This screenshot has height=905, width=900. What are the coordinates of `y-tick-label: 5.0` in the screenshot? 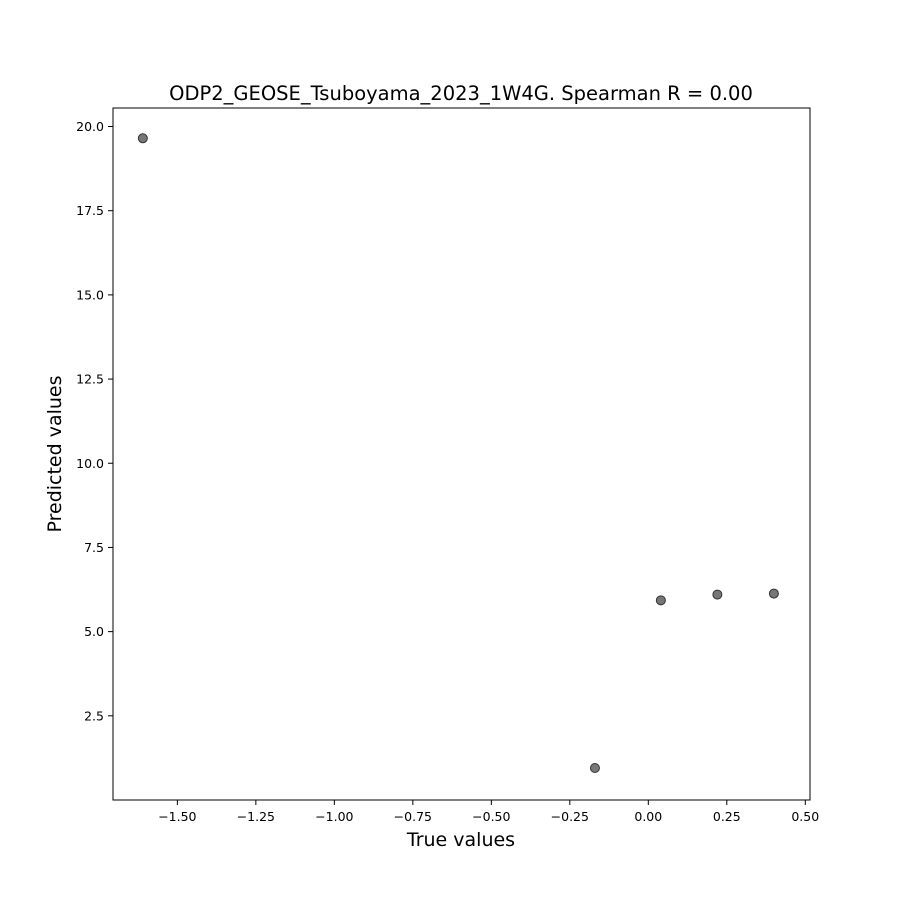 It's located at (94, 631).